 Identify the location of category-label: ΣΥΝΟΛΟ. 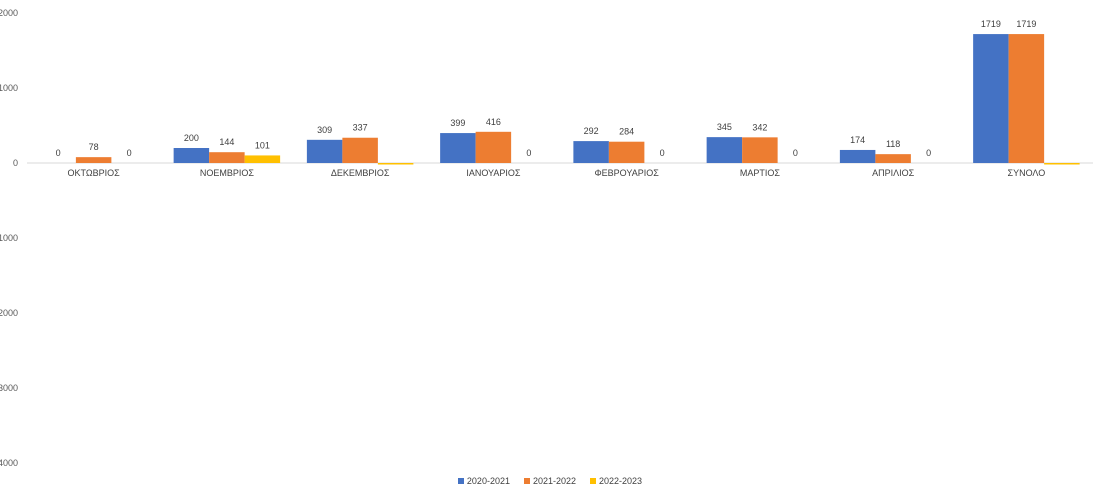
(1027, 173).